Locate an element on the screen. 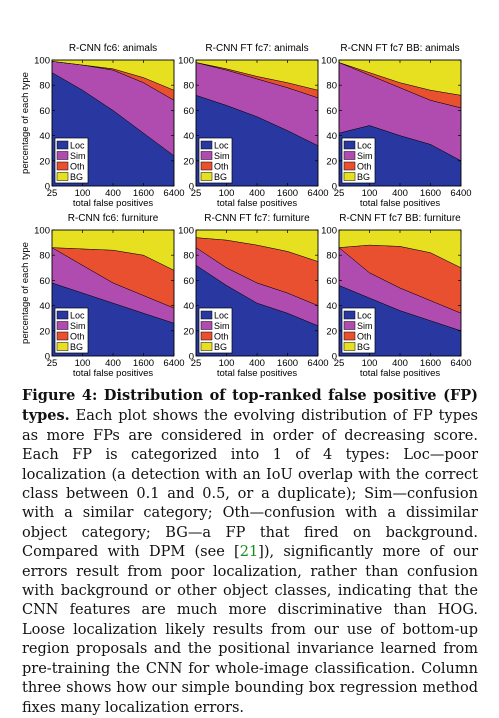 Image resolution: width=499 pixels, height=718 pixels. chart-title: R-CNN FT fc7: animals is located at coordinates (256, 48).